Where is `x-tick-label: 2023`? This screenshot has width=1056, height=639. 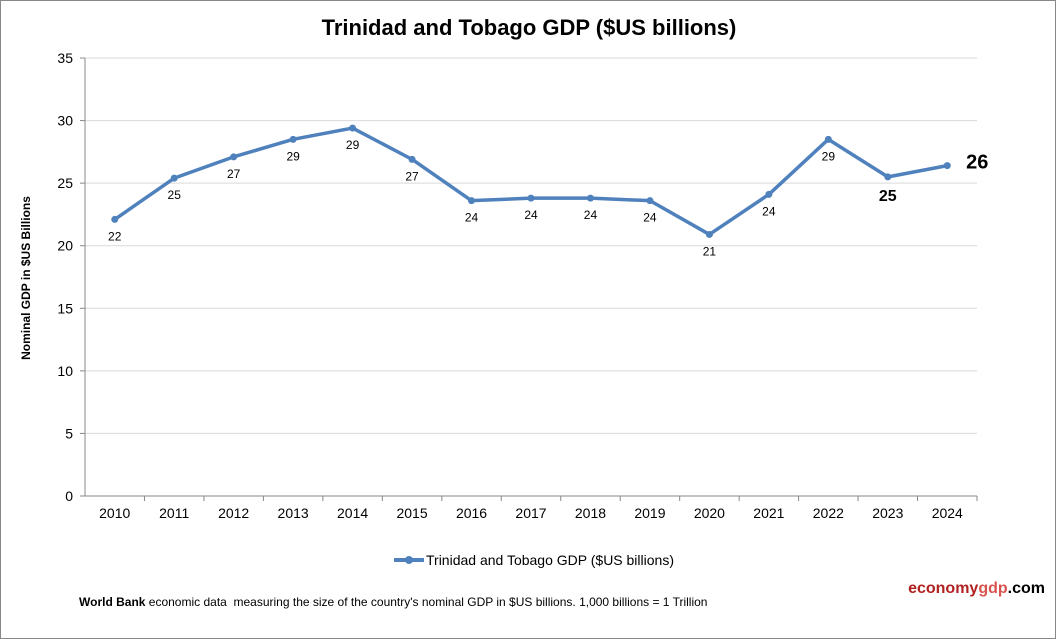
x-tick-label: 2023 is located at coordinates (887, 513).